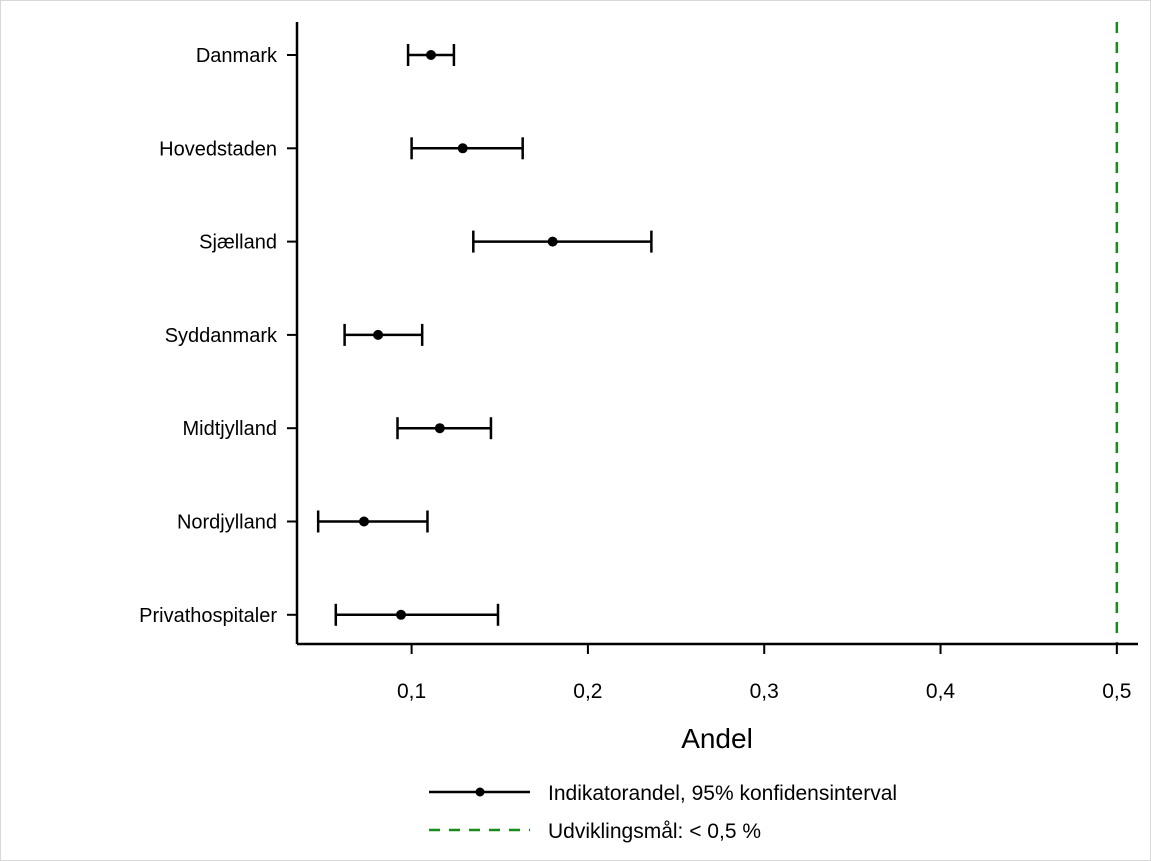  I want to click on legend-label-target: Udviklingsmål: < 0,5 %, so click(654, 831).